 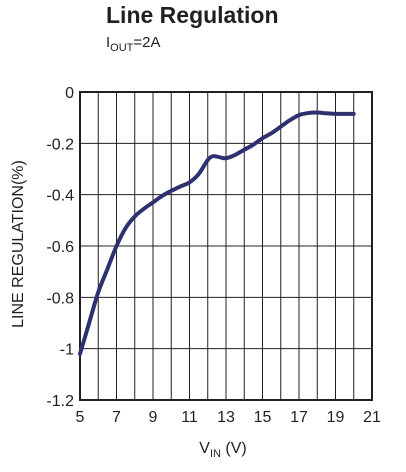 What do you see at coordinates (189, 417) in the screenshot?
I see `x-tick-label: 11` at bounding box center [189, 417].